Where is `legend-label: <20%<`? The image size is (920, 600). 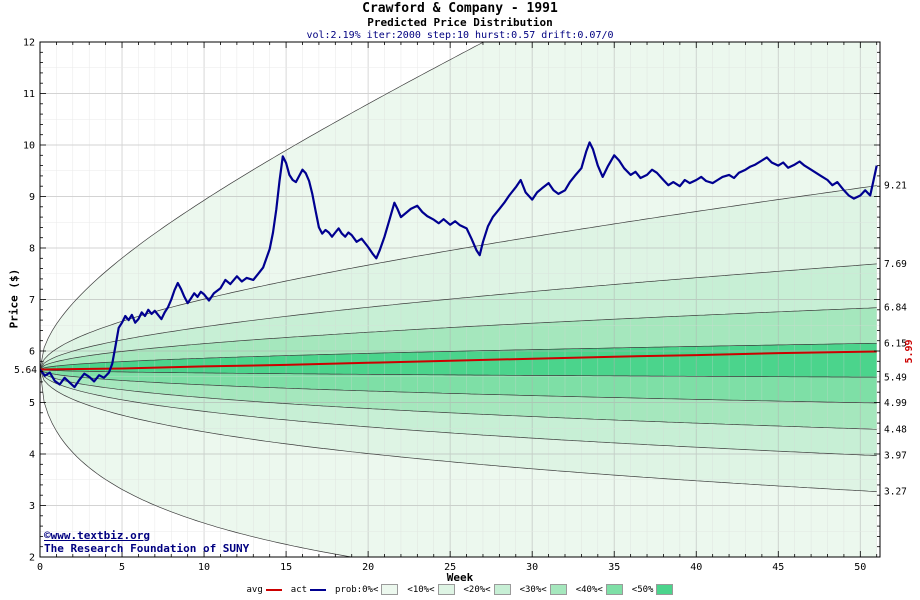 legend-label: <20%< is located at coordinates (477, 589).